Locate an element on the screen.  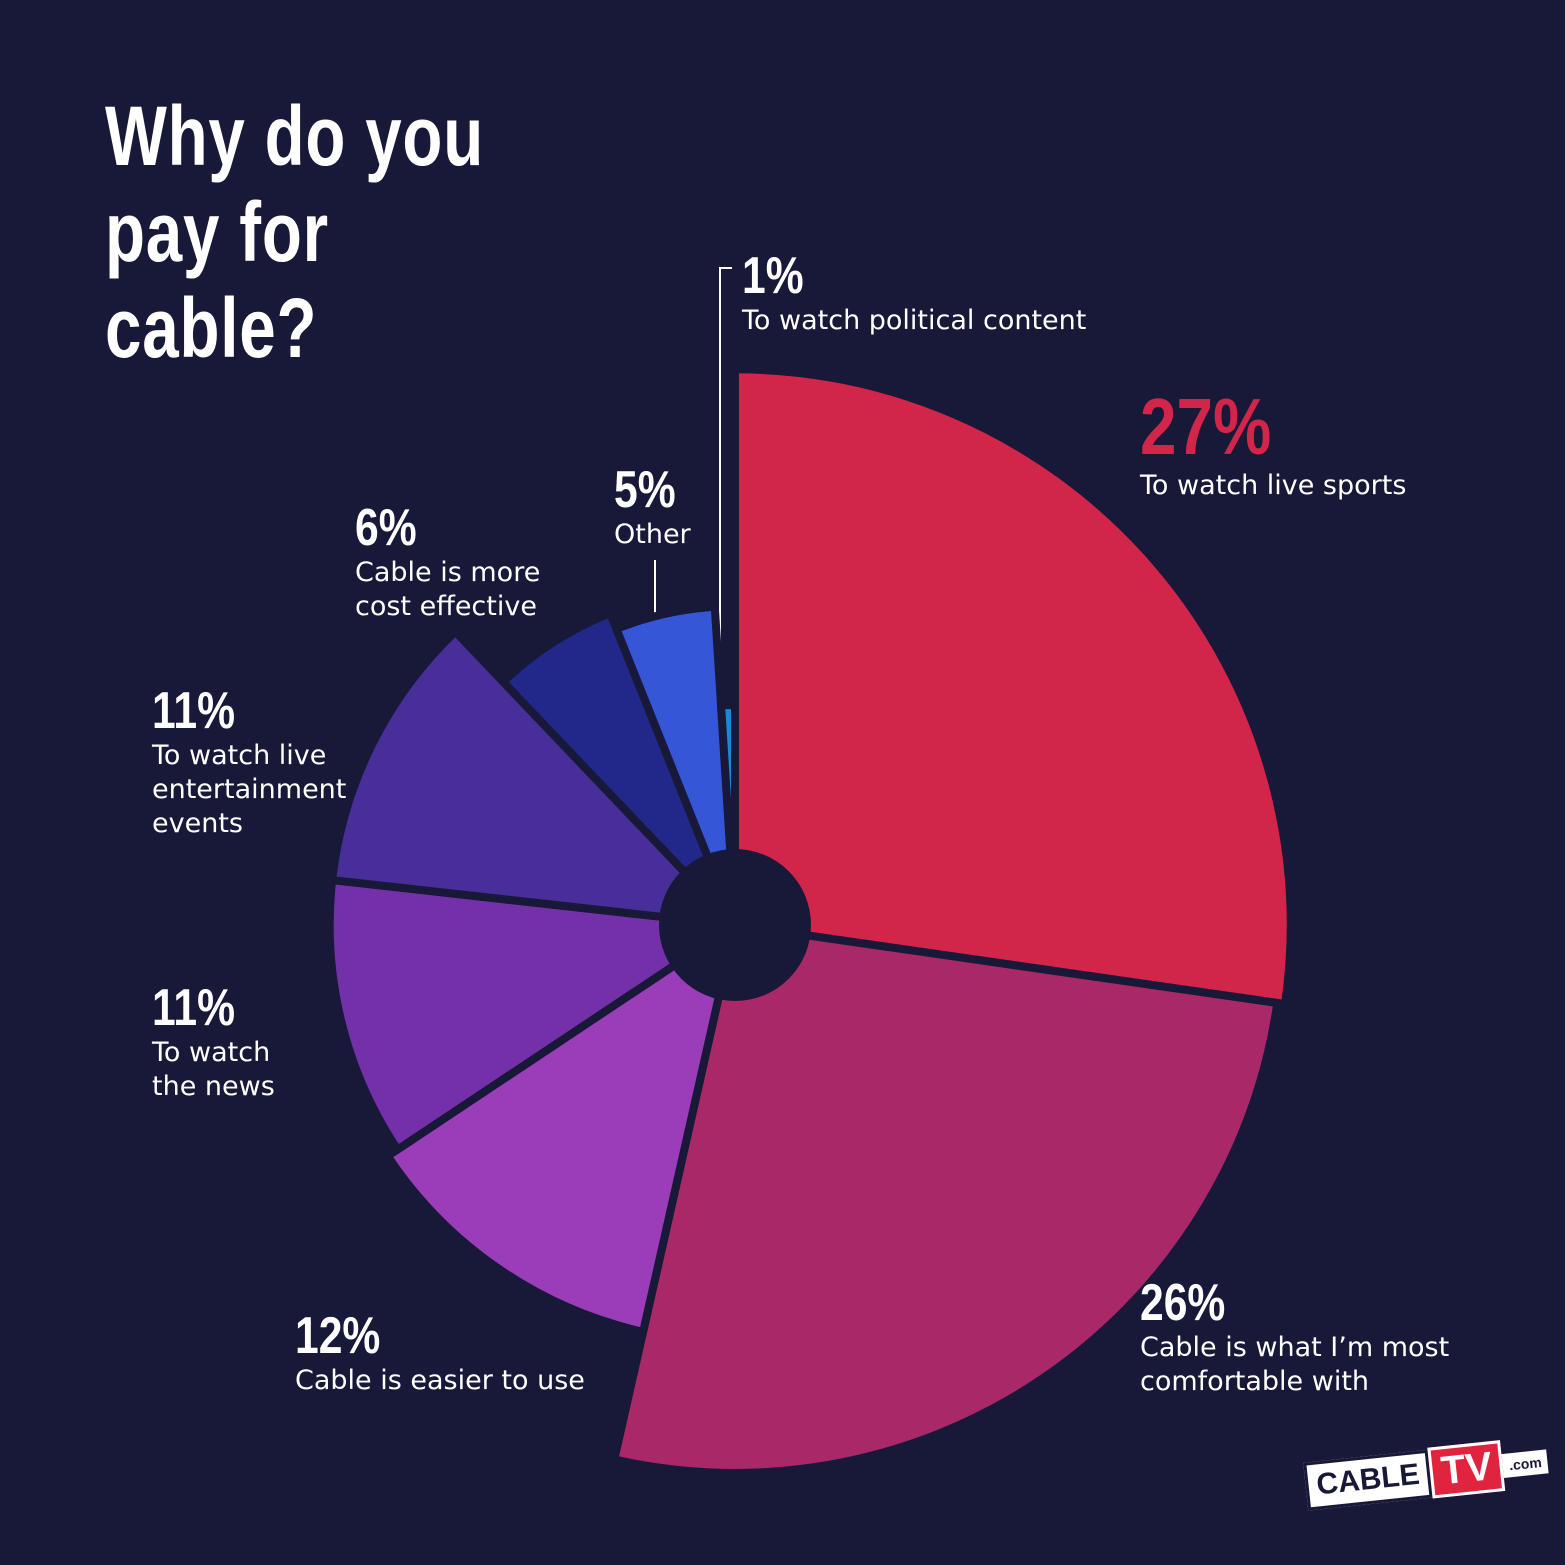
slice-label: 6% Cable is more cost effective is located at coordinates (455, 562).